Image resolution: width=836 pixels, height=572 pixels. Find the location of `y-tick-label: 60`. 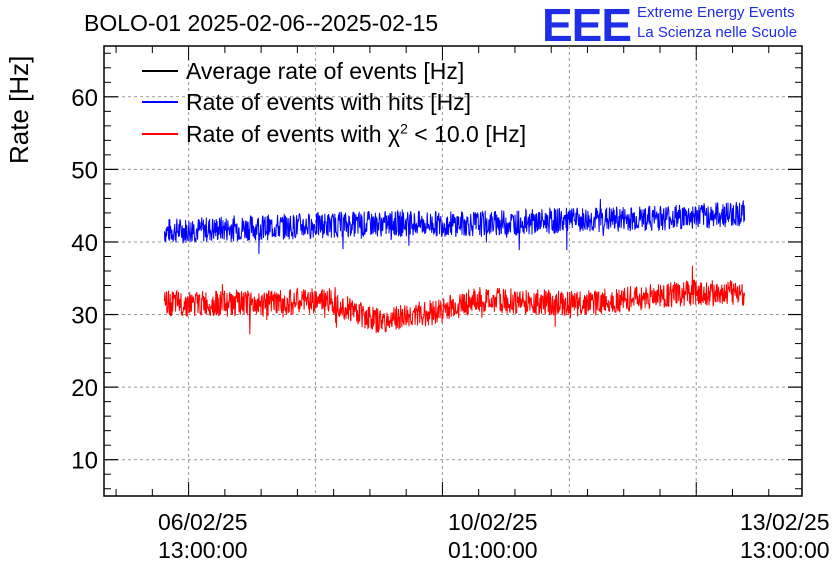

y-tick-label: 60 is located at coordinates (84, 98).